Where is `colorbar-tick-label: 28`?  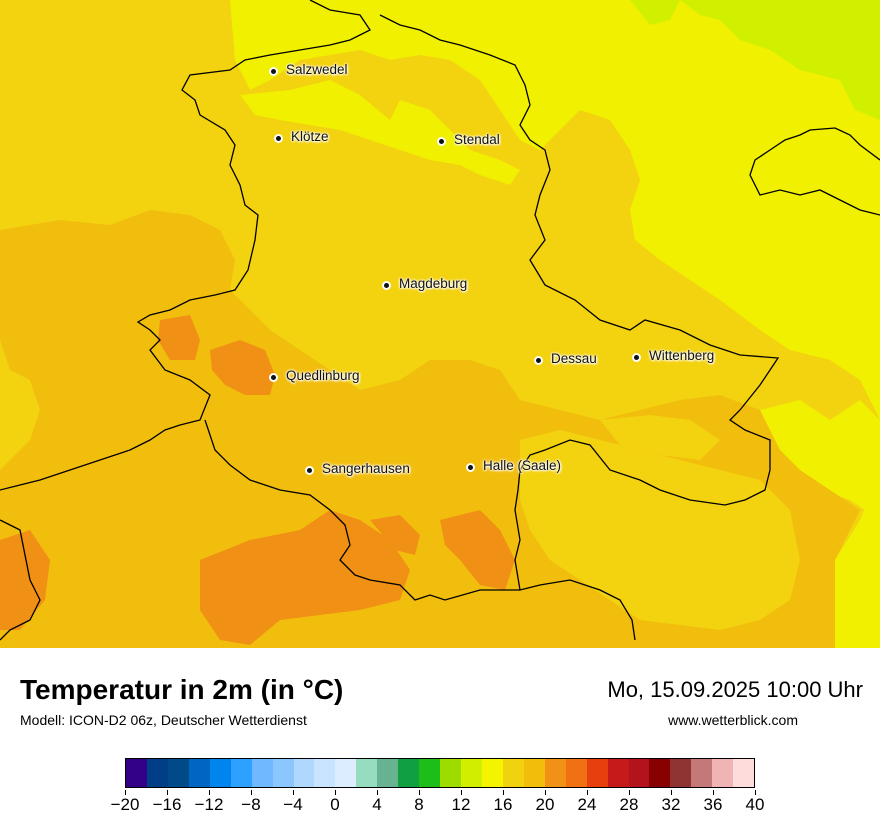
colorbar-tick-label: 28 is located at coordinates (629, 804).